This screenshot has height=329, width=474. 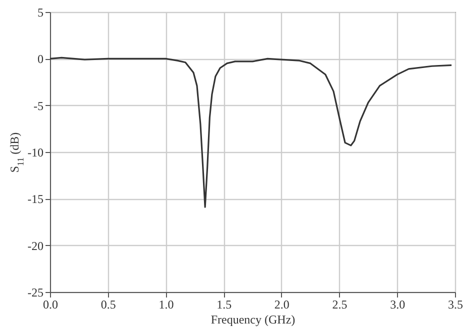 I want to click on y-tick-label: 0, so click(x=41, y=59).